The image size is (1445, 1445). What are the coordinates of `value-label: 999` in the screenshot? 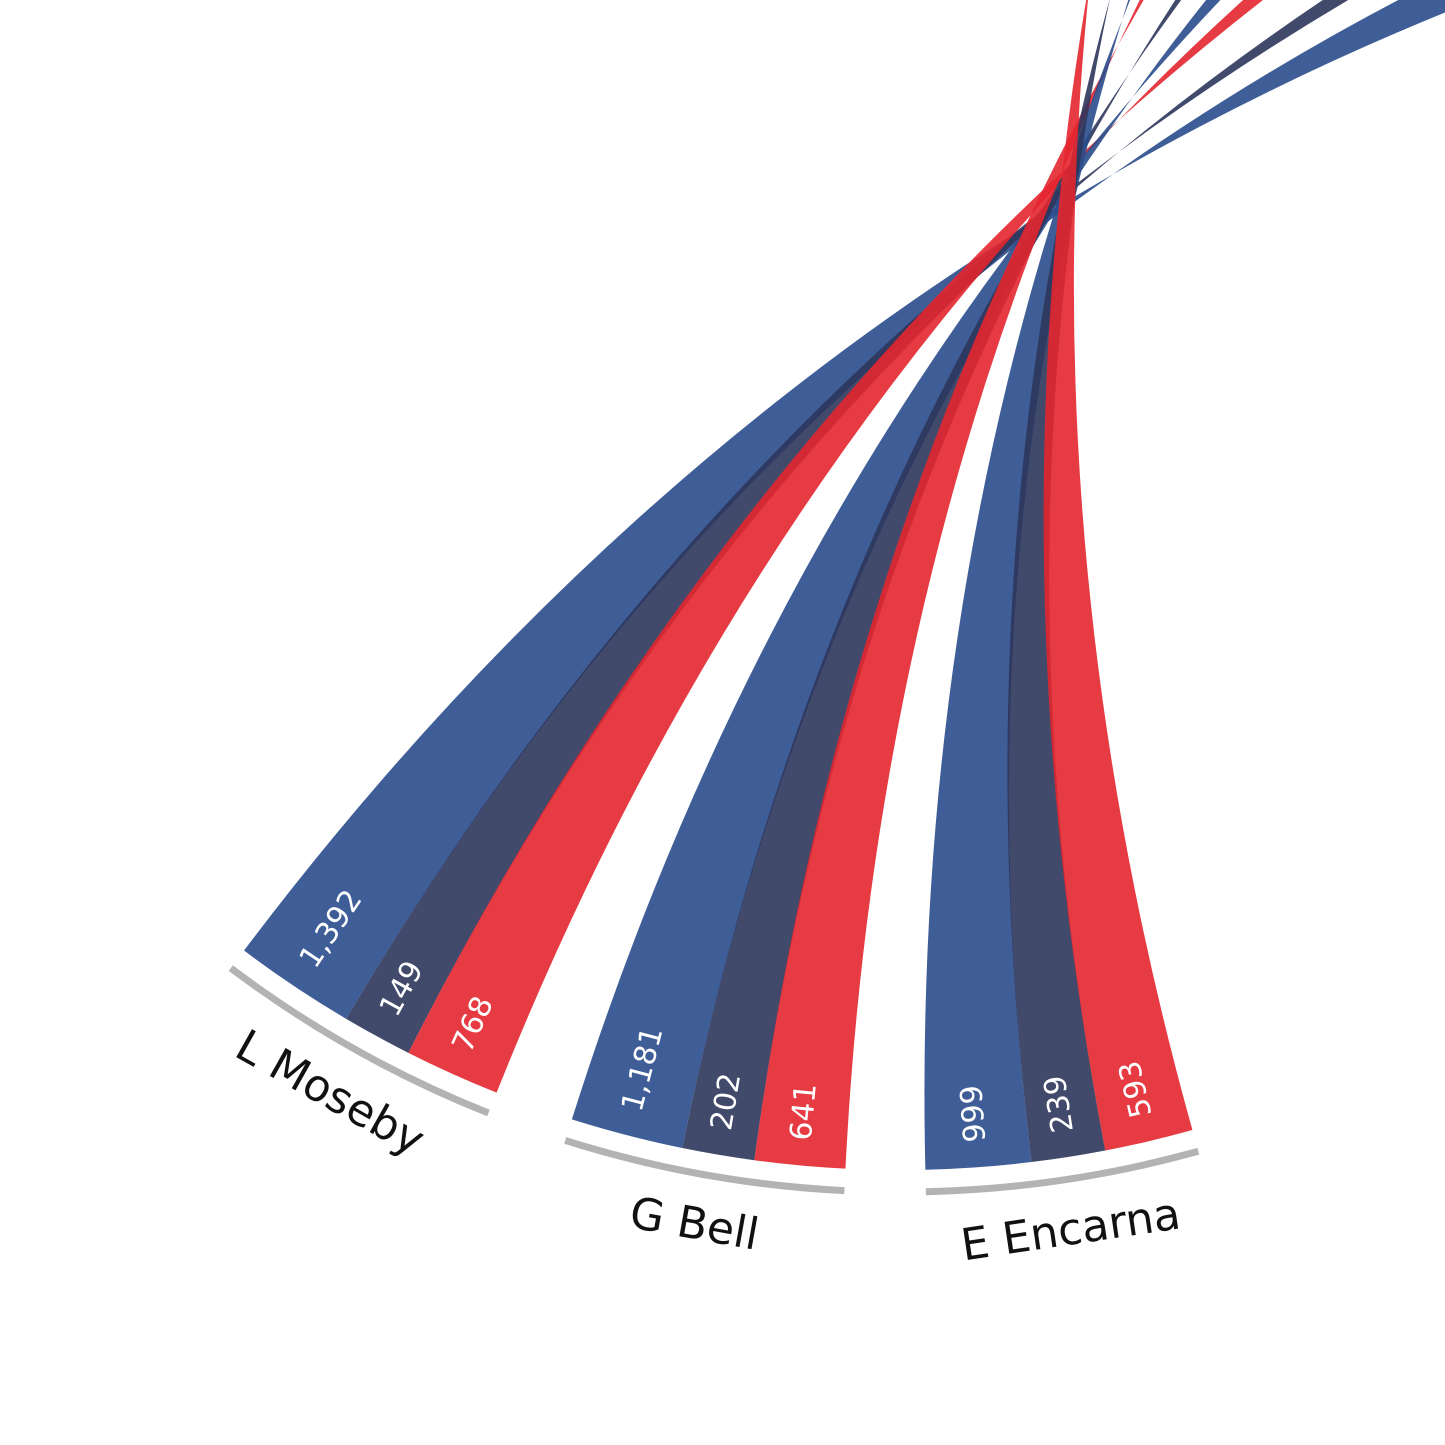 It's located at (973, 1114).